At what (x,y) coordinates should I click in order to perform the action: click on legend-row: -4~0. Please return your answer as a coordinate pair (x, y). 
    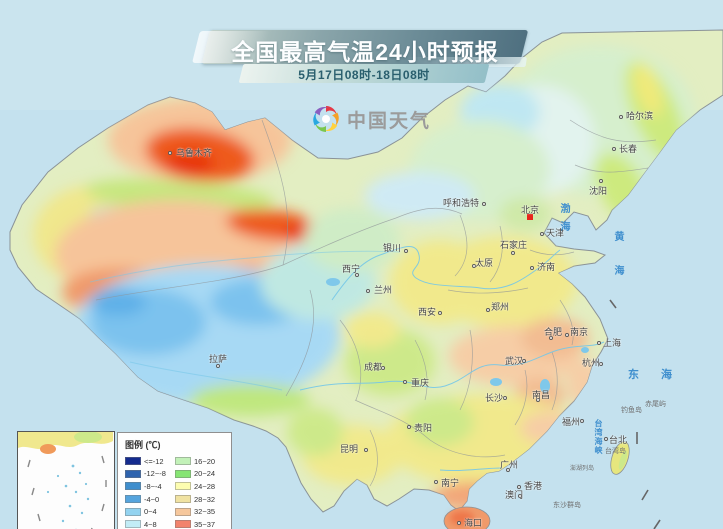
    Looking at the image, I should click on (150, 499).